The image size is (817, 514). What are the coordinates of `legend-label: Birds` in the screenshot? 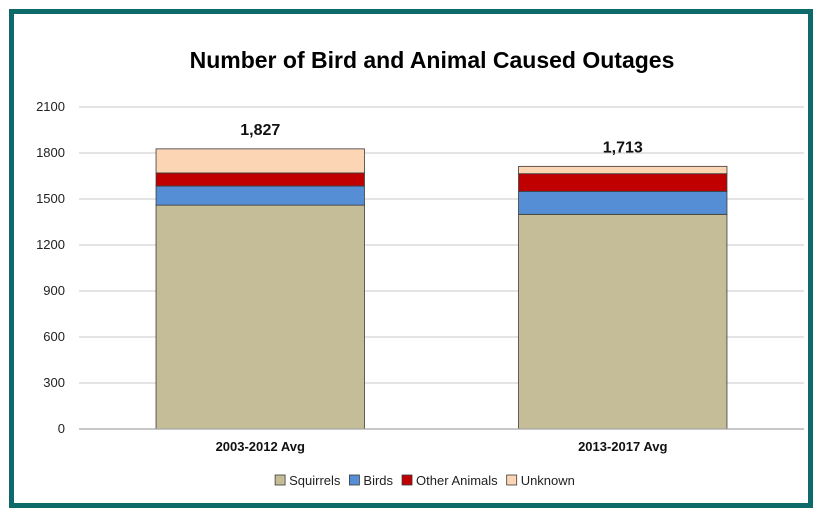 It's located at (378, 480).